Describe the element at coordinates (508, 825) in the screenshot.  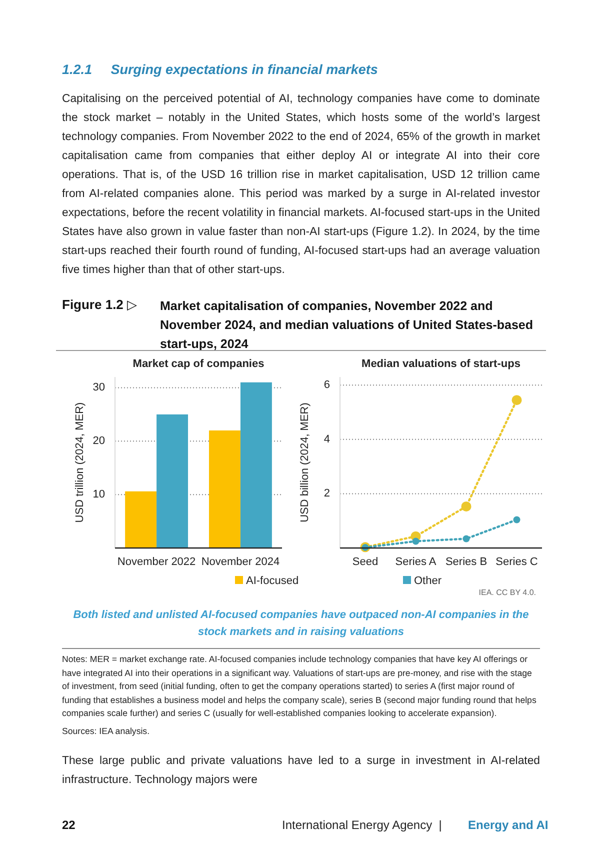
I see `text: Energy and AI` at that location.